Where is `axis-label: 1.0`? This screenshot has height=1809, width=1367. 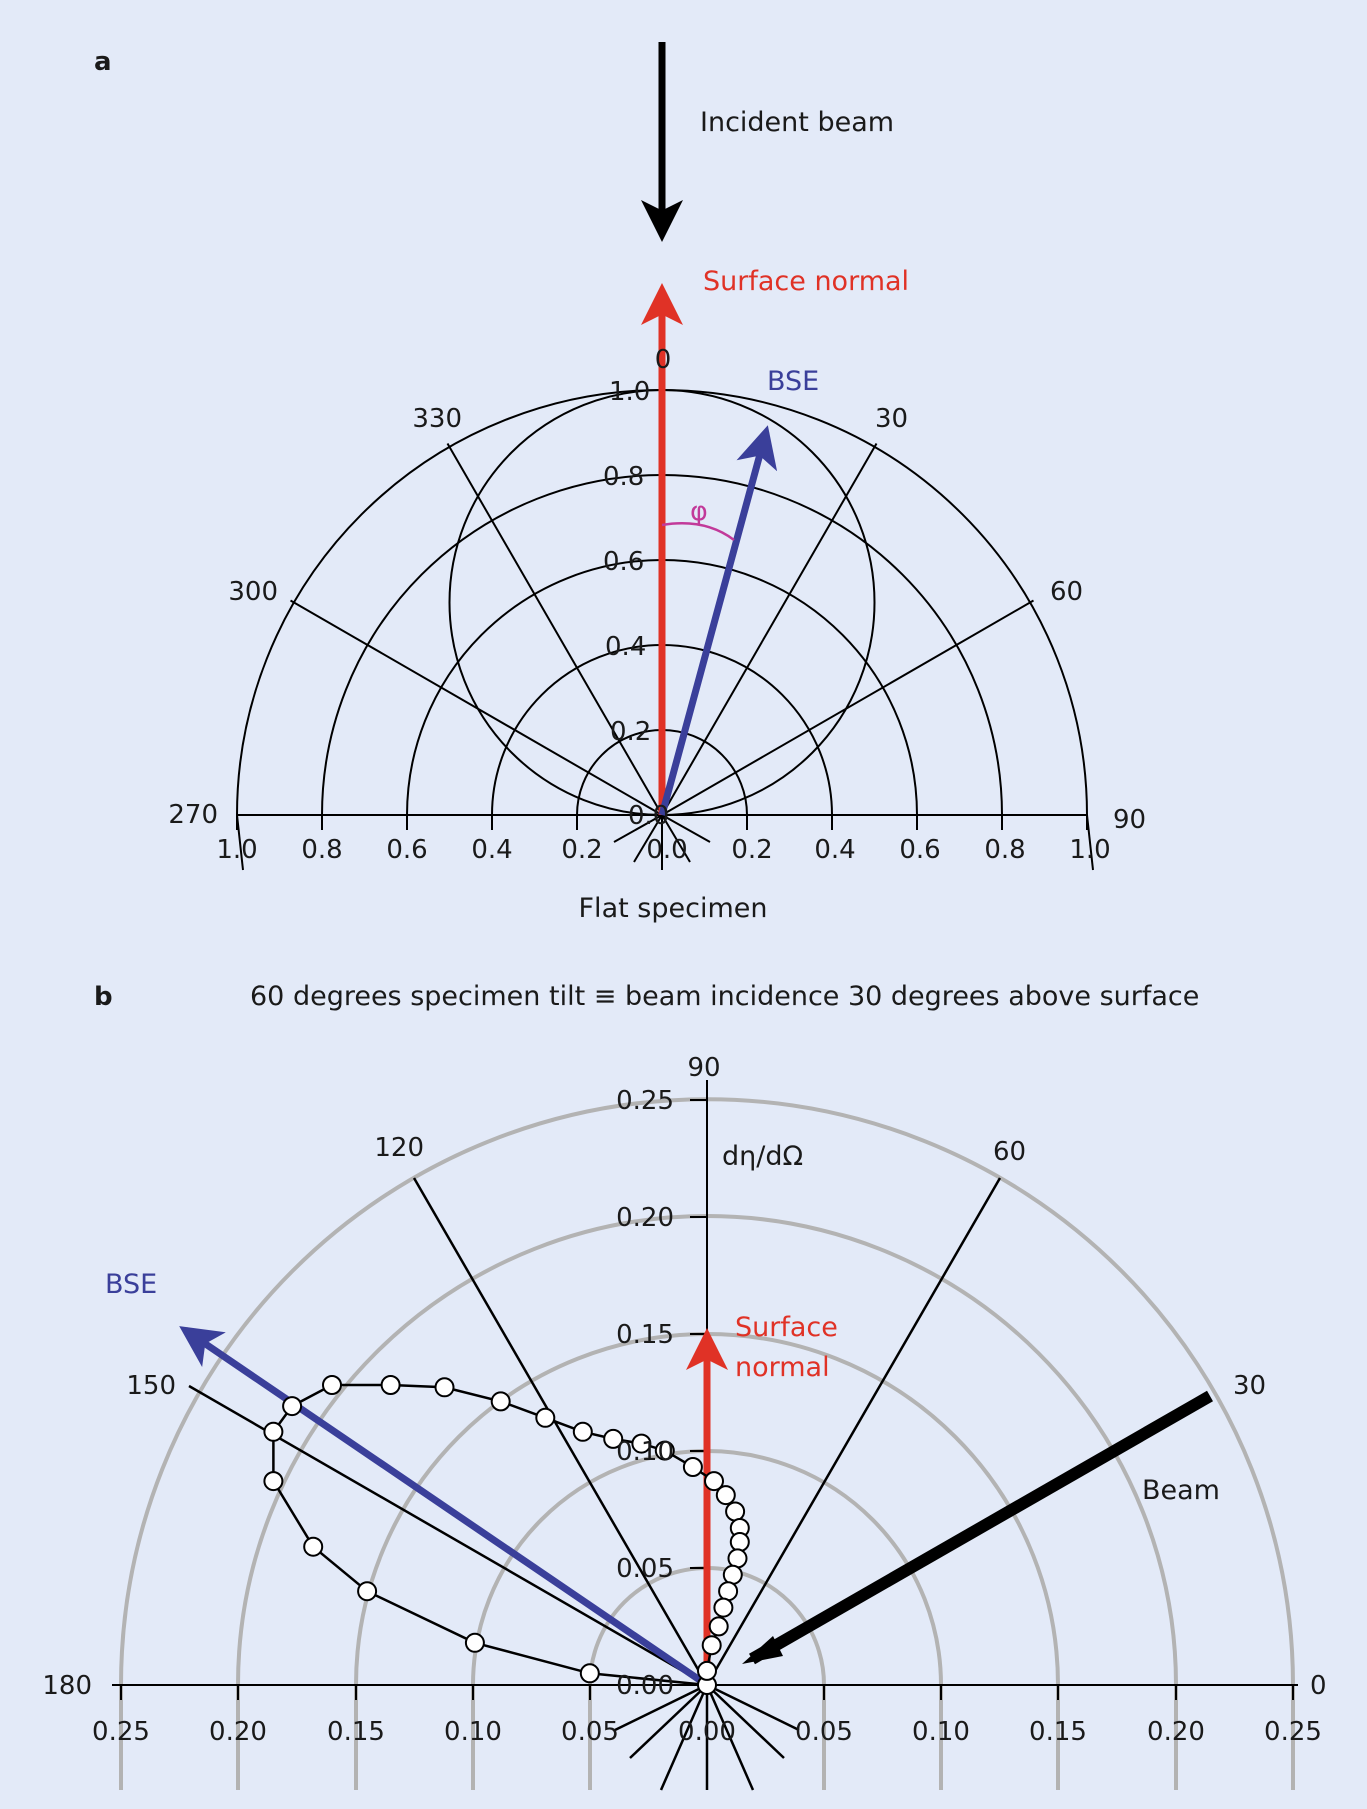
axis-label: 1.0 is located at coordinates (236, 850).